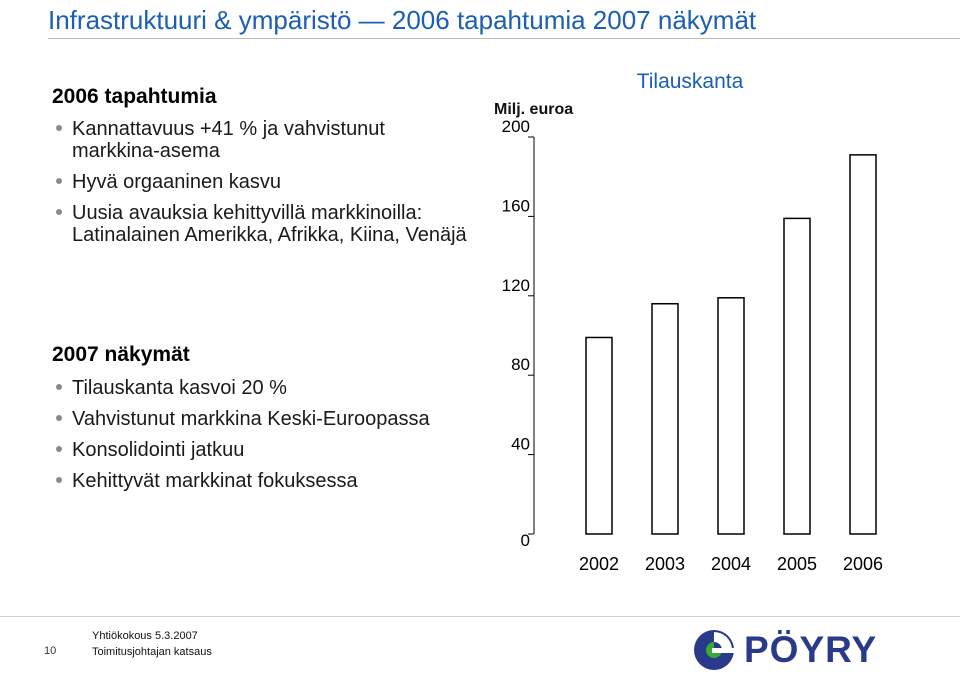  I want to click on x-tick-label: 2004, so click(731, 564).